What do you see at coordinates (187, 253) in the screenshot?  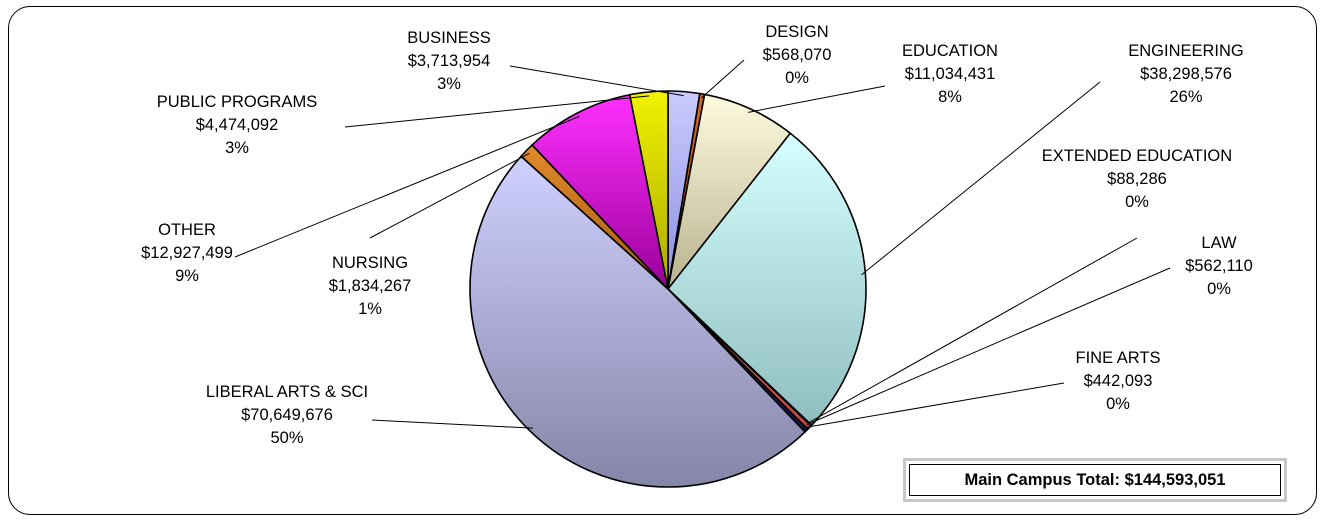 I see `slice-label: OTHER $12,927,499 9%` at bounding box center [187, 253].